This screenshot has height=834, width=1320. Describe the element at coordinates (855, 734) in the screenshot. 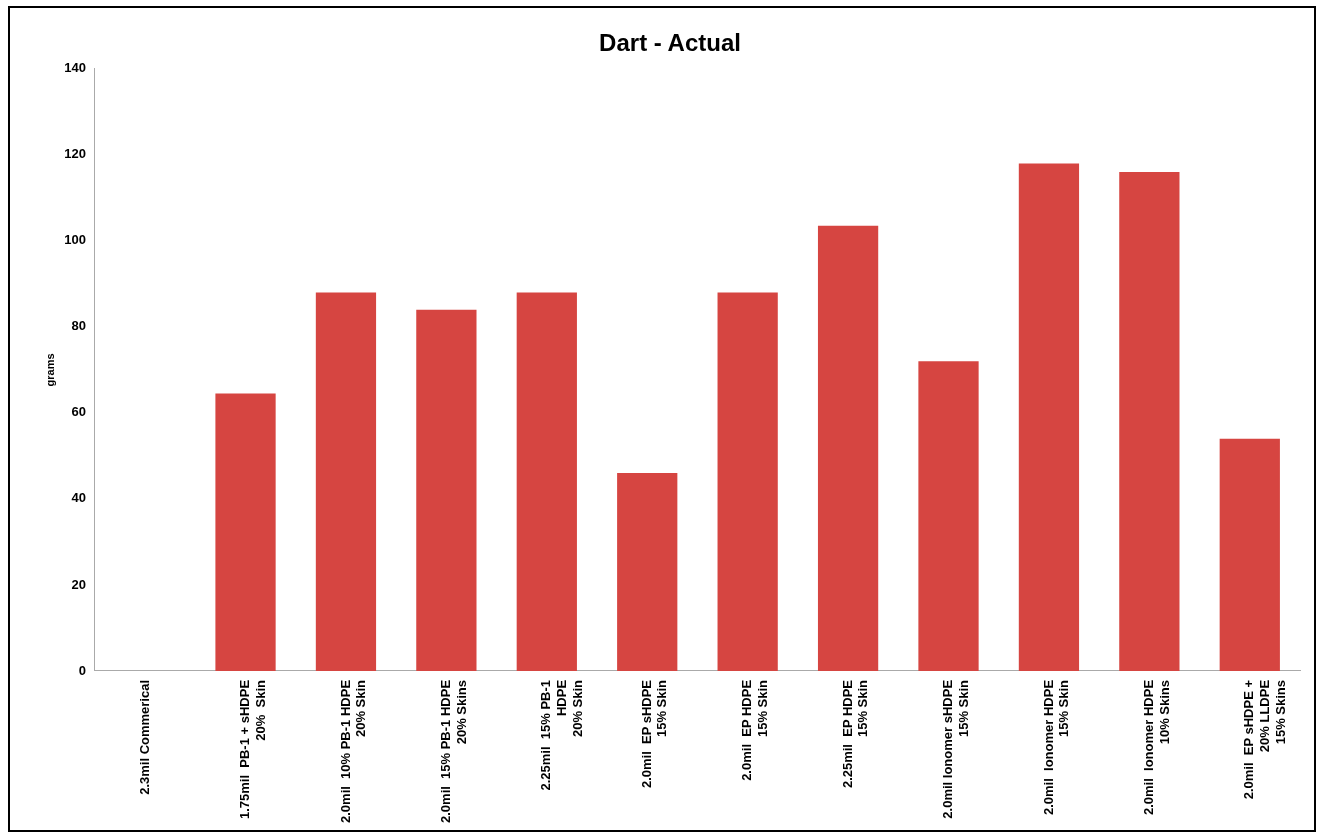

I see `x-tick-label: 2.25mil EP HDPE 15% Skin` at that location.